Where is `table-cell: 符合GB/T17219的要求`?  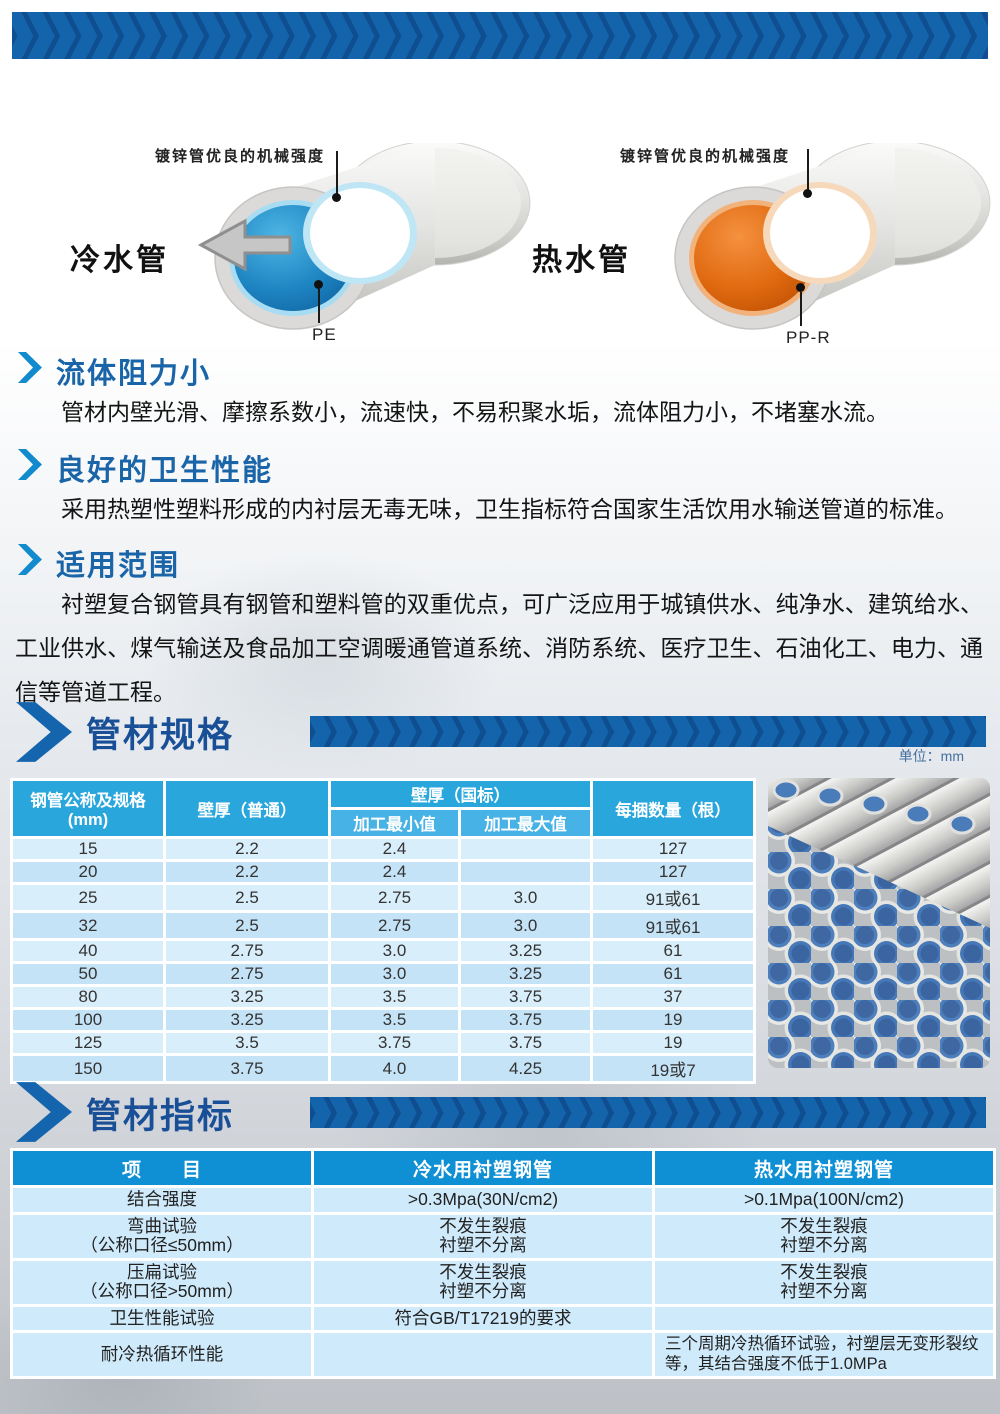
table-cell: 符合GB/T17219的要求 is located at coordinates (483, 1318).